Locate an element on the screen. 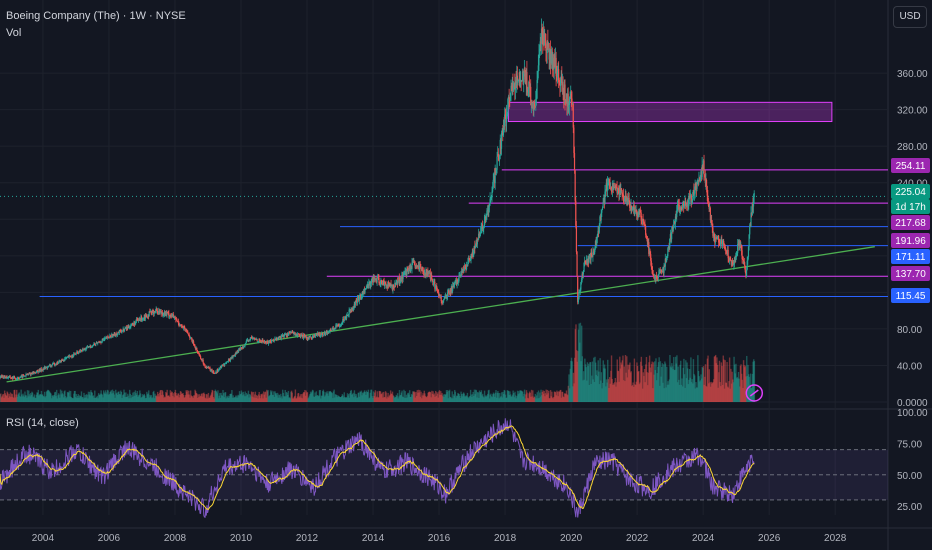 This screenshot has height=550, width=932. price-scale-tag: 1d 17h is located at coordinates (910, 206).